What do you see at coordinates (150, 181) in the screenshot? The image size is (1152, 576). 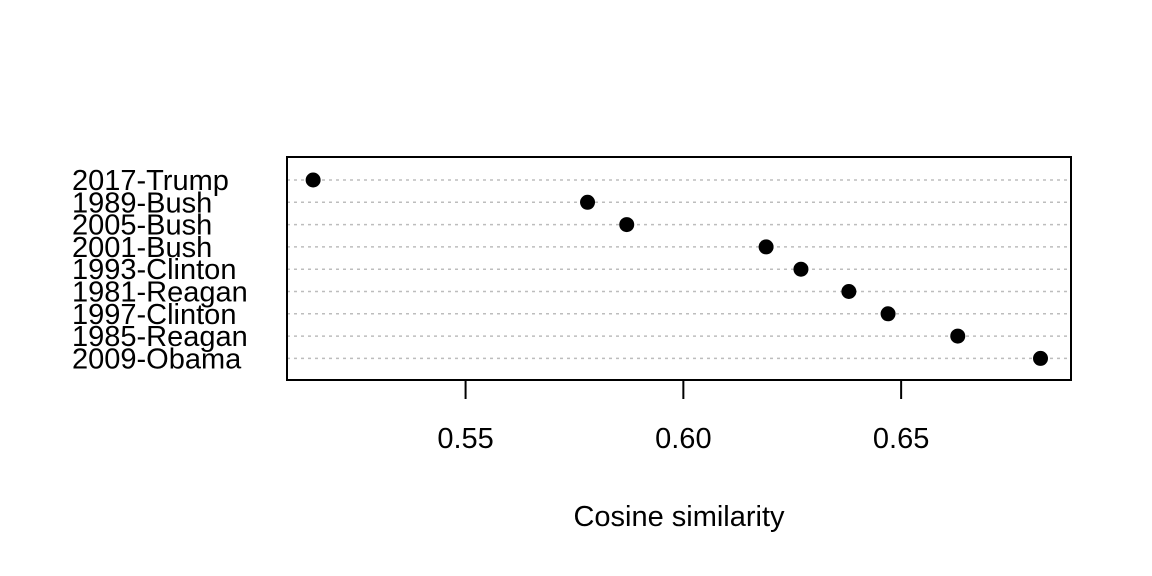 I see `row-label: 2017-Trump` at bounding box center [150, 181].